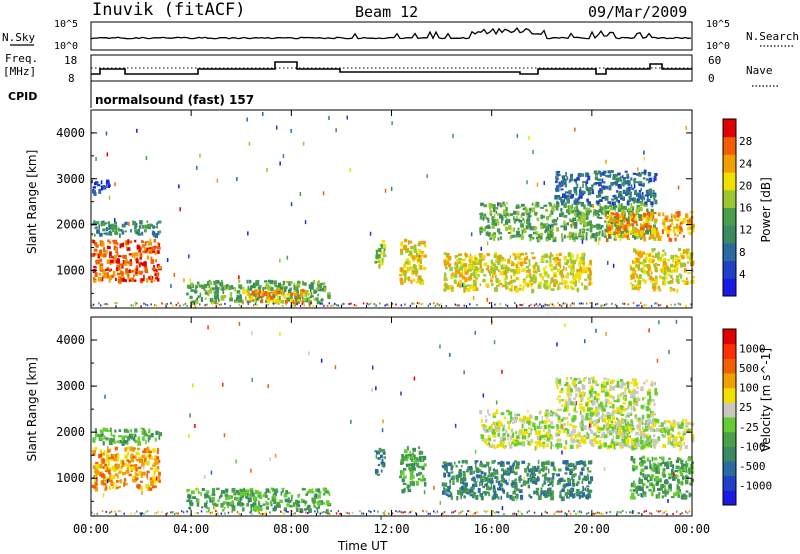 This screenshot has height=554, width=800. Describe the element at coordinates (66, 46) in the screenshot. I see `noise-left-tick-bottom: 10^0` at that location.